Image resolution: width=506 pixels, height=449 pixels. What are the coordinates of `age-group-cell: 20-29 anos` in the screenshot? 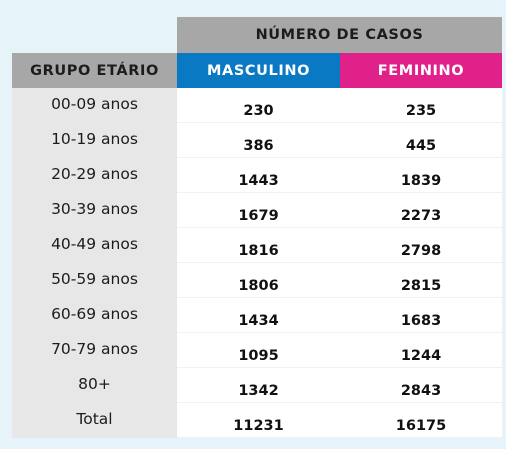 It's located at (94, 175).